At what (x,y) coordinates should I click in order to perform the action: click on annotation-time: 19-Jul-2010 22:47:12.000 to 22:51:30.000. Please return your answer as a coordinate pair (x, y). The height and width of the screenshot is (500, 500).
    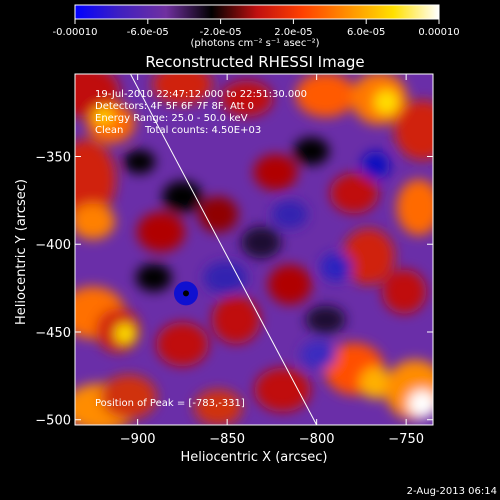
    Looking at the image, I should click on (201, 94).